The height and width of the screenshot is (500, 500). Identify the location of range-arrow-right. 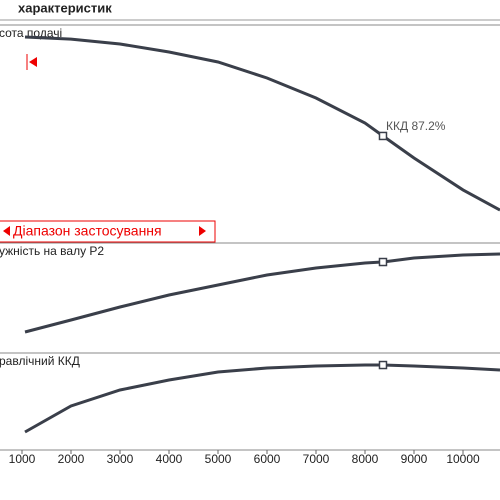
(202, 231).